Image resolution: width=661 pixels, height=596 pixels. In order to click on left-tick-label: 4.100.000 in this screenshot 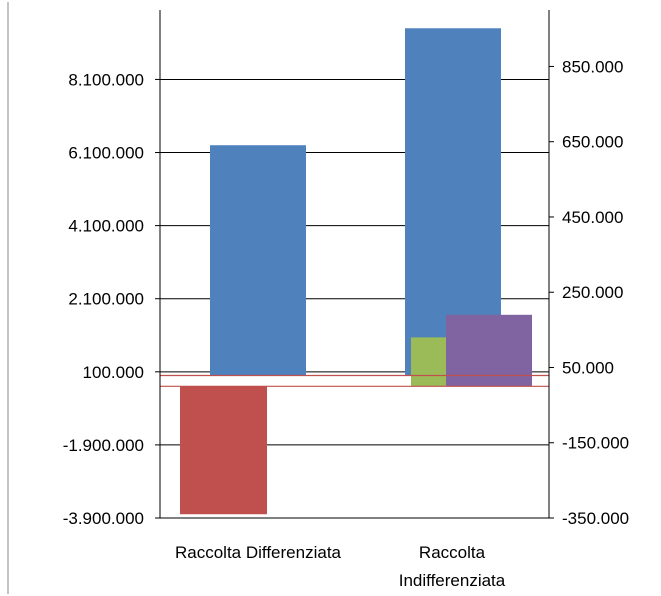, I will do `click(106, 226)`.